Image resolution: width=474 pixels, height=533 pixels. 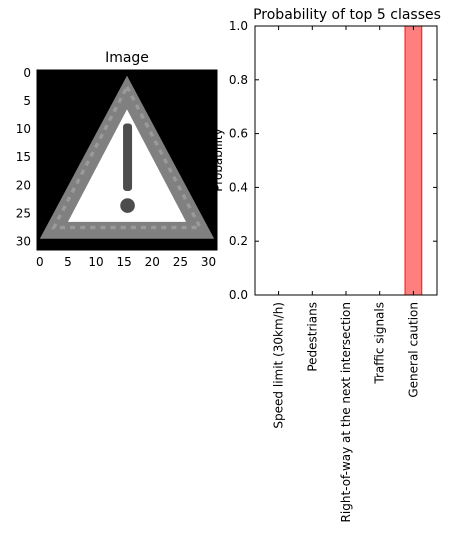 I want to click on image-y-tick-label: 5, so click(x=27, y=101).